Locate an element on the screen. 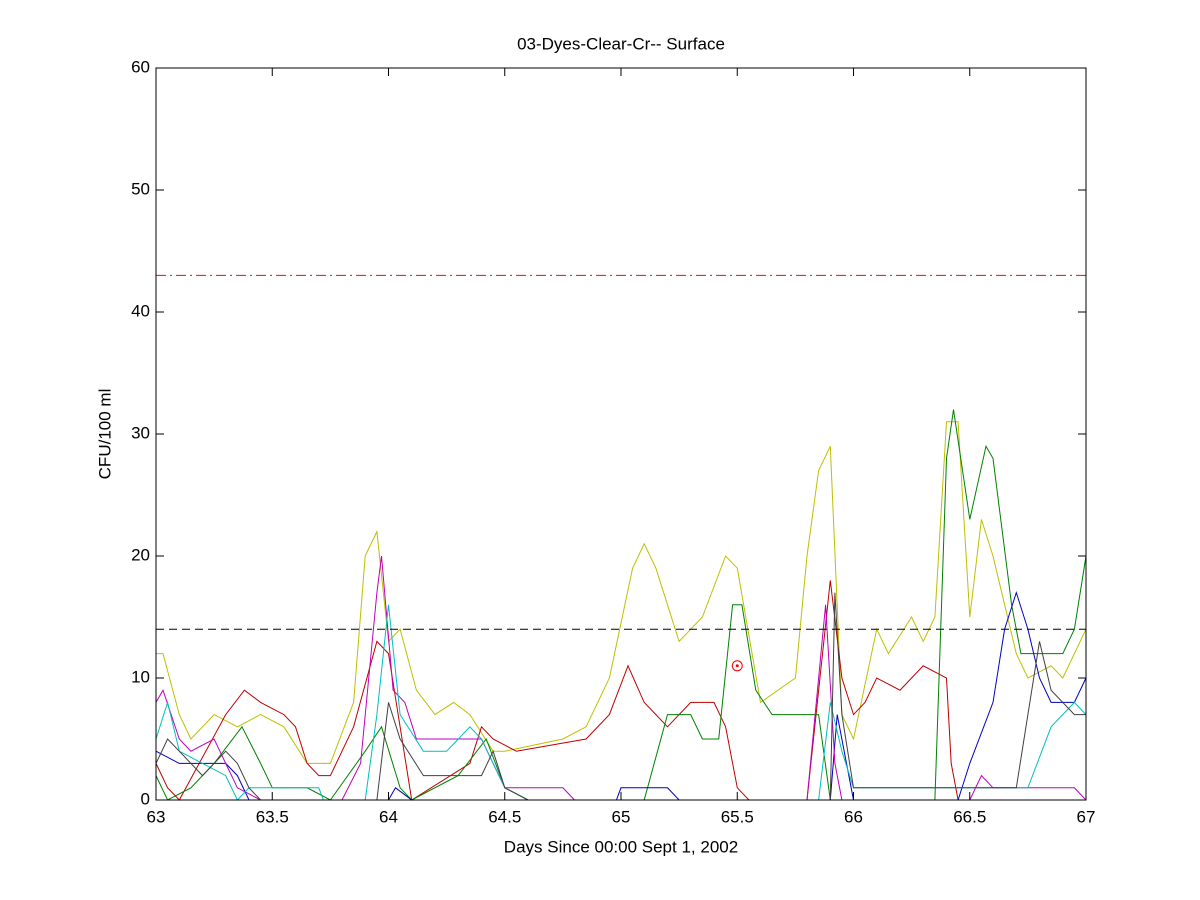  x-axis-label: Days Since 00:00 Sept 1, 2002 is located at coordinates (621, 846).